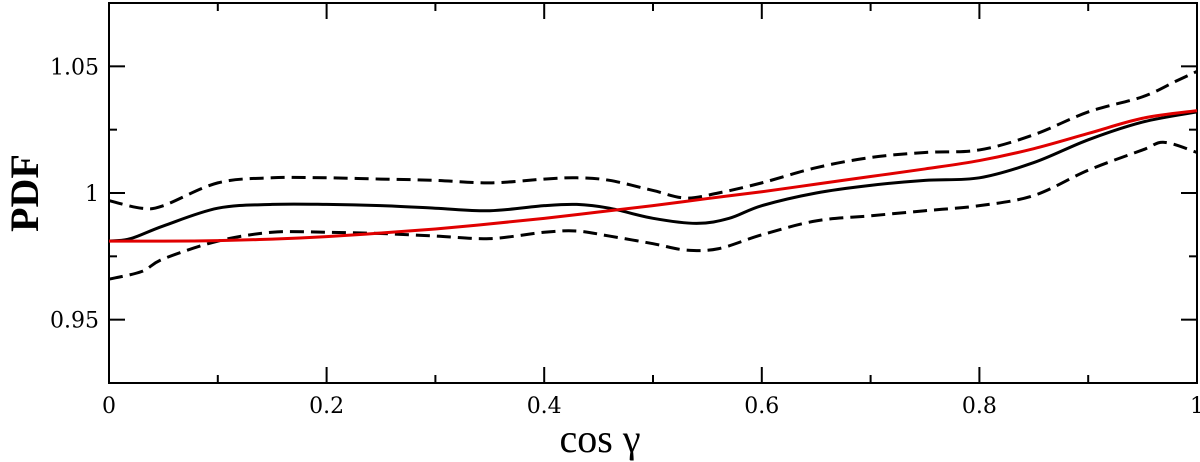 The height and width of the screenshot is (462, 1200). What do you see at coordinates (761, 406) in the screenshot?
I see `x-tick-label: 0.6` at bounding box center [761, 406].